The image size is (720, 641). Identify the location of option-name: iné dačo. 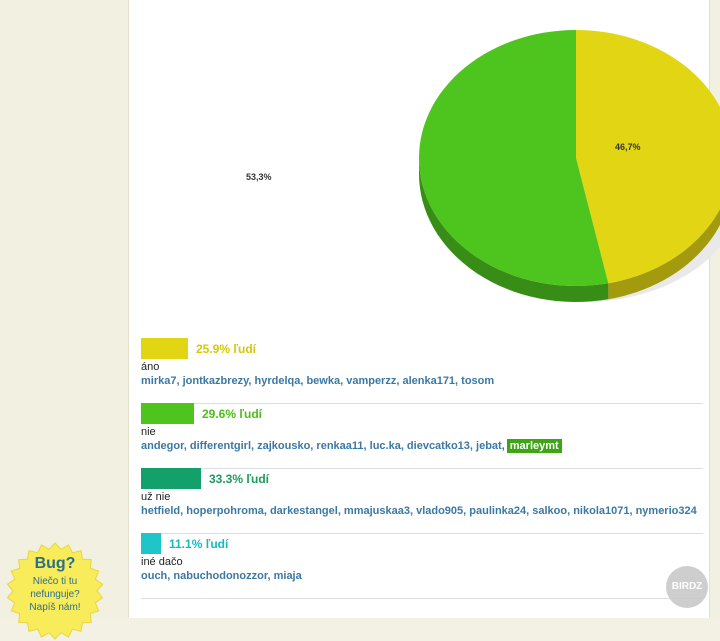
(162, 562).